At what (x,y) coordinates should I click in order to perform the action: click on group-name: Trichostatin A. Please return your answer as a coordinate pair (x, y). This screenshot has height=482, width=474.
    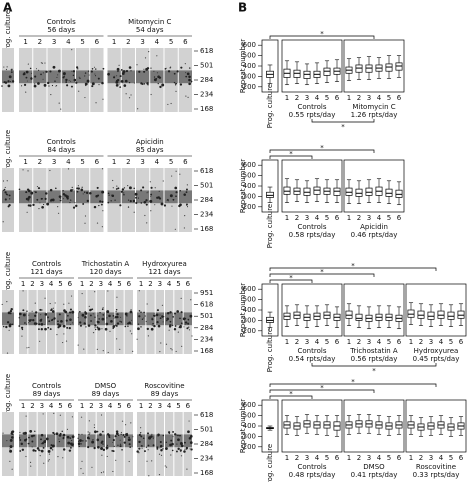
    Looking at the image, I should click on (105, 264).